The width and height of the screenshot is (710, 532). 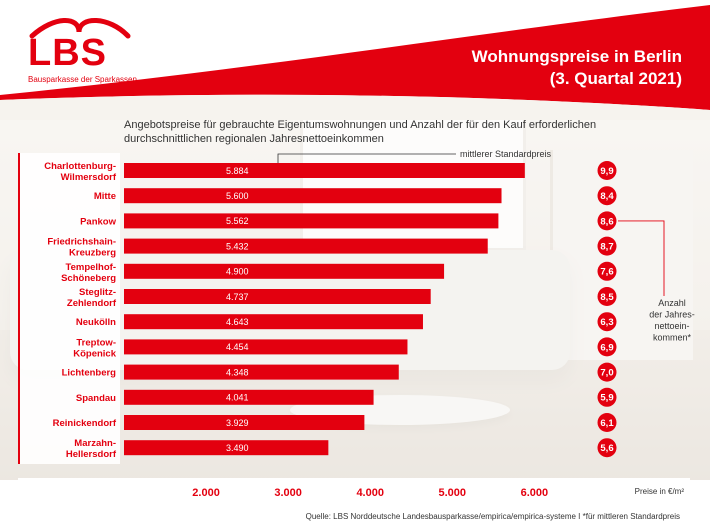 What do you see at coordinates (671, 326) in the screenshot?
I see `ratio-callout-label: nettoein-` at bounding box center [671, 326].